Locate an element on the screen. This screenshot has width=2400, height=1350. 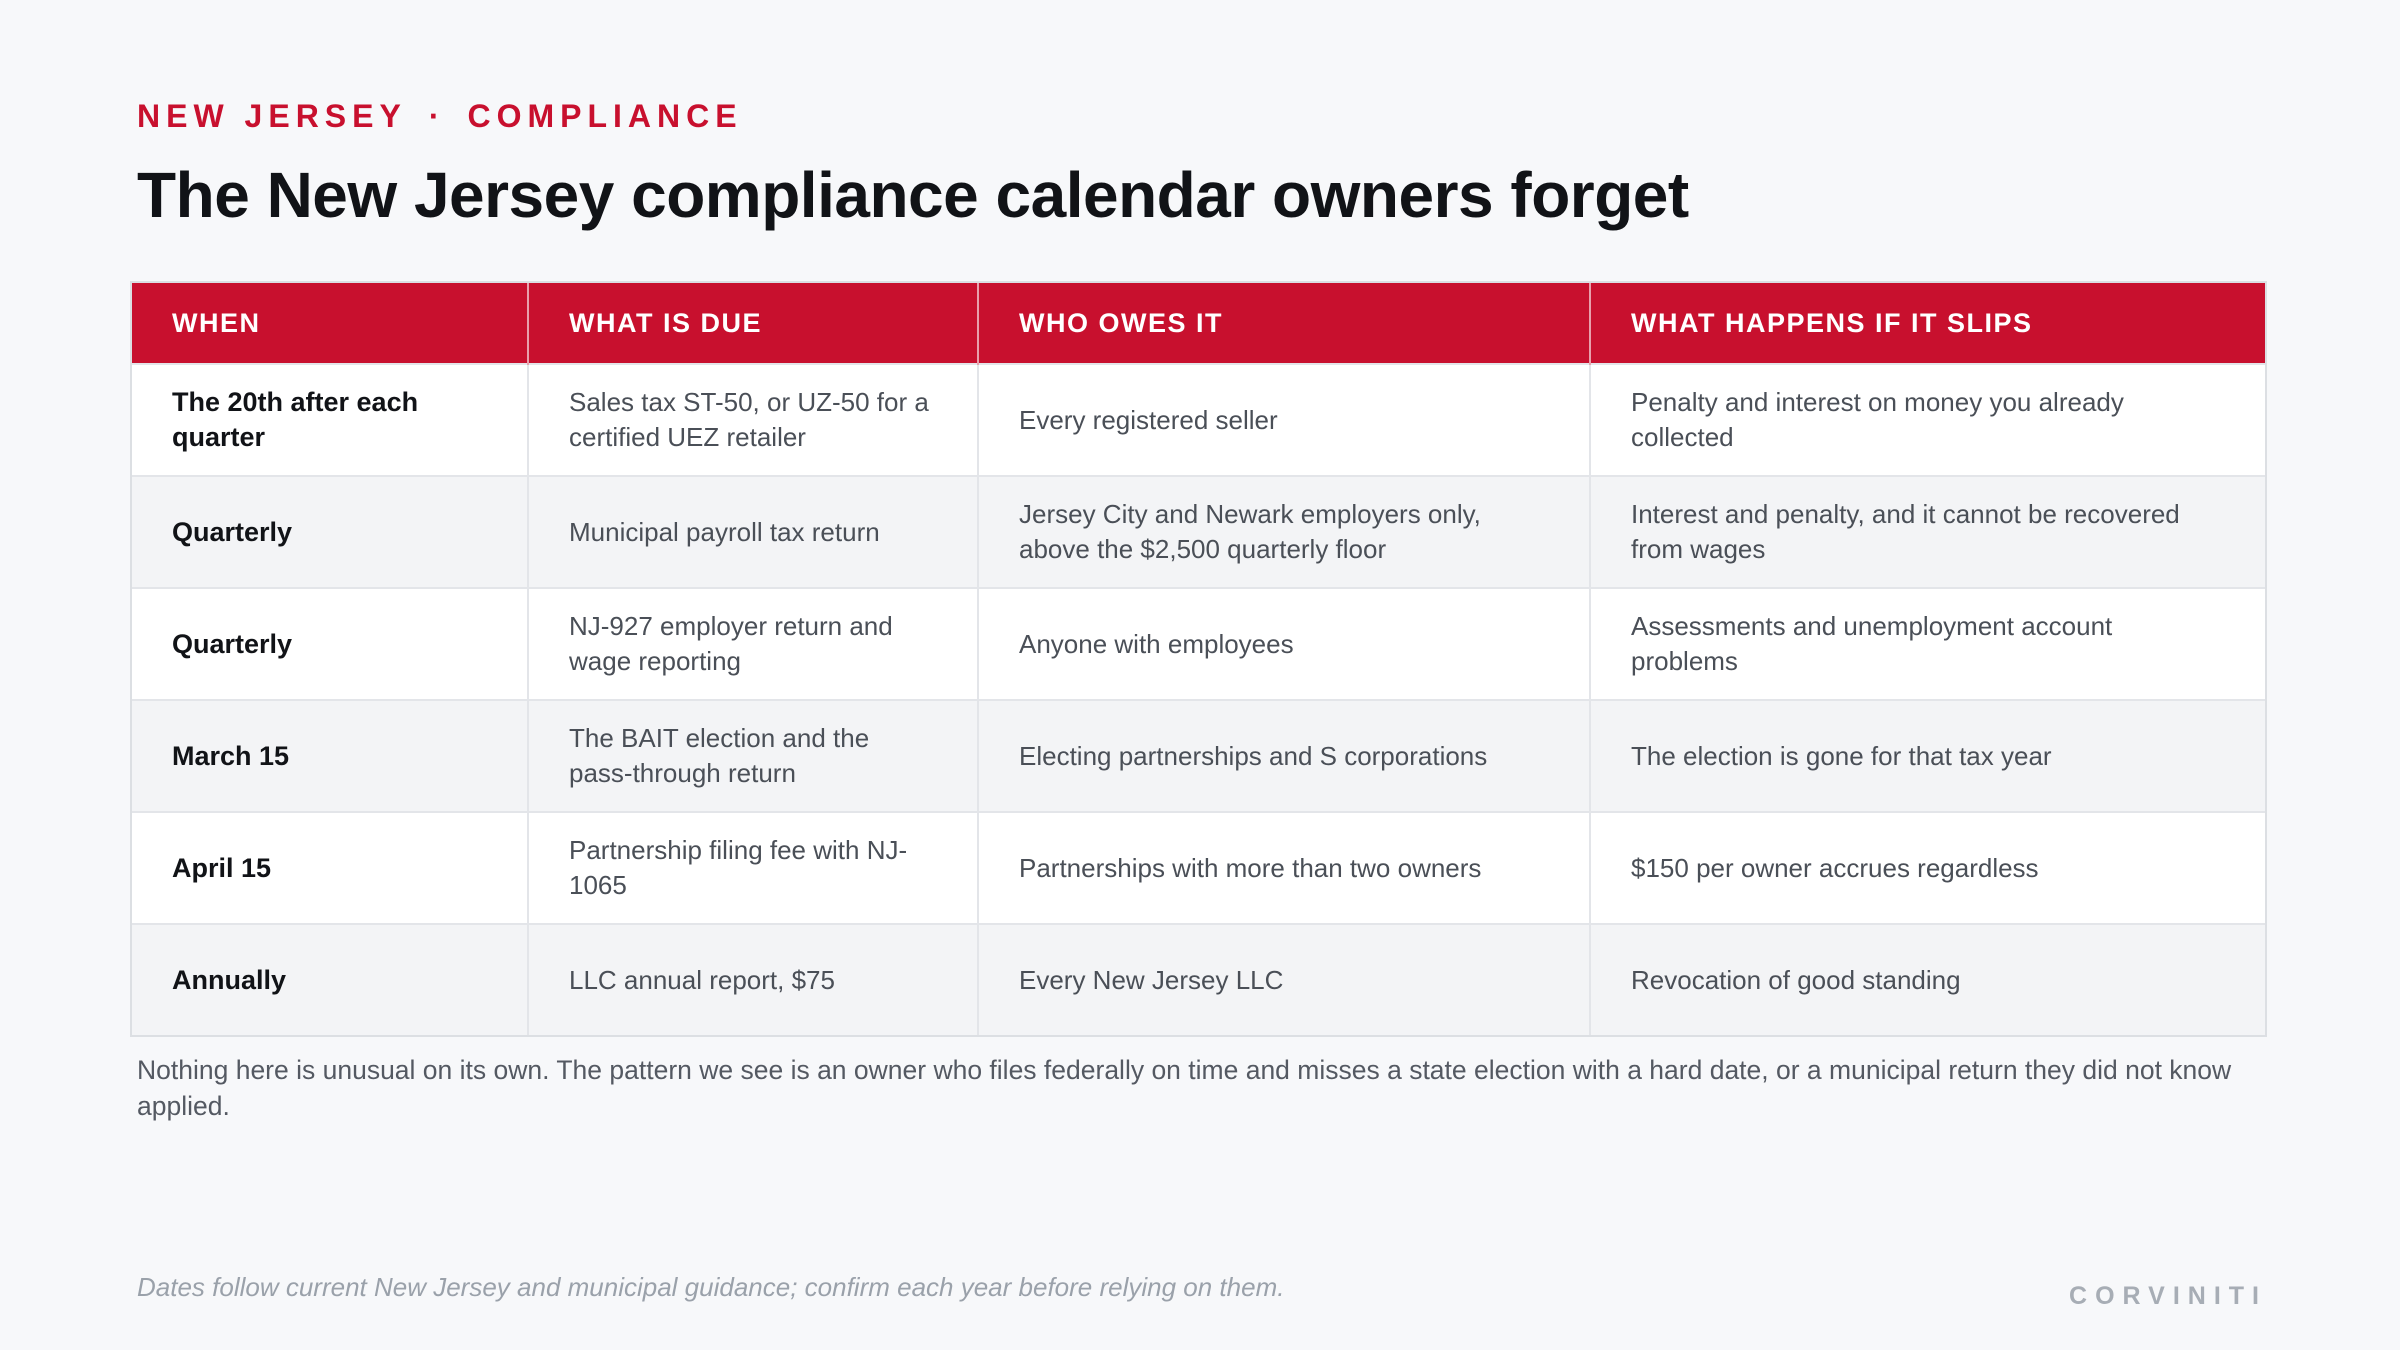
eyebrow-topic: COMPLIANCE is located at coordinates (605, 116).